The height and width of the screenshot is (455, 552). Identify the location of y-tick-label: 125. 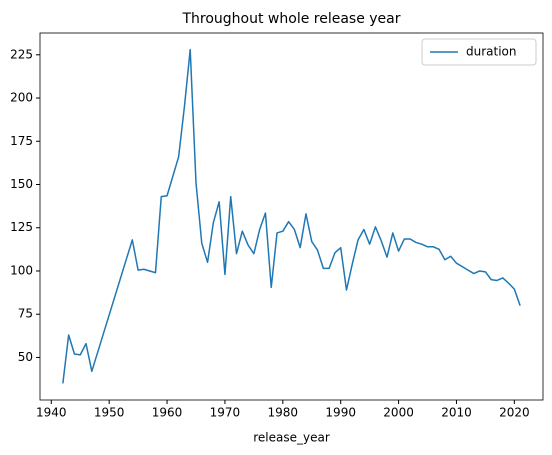
(21, 227).